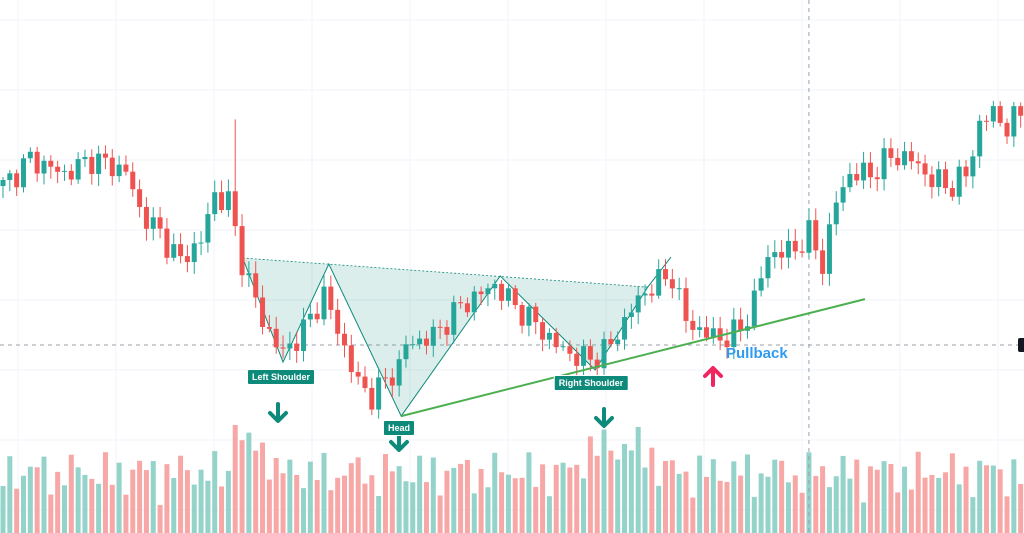 This screenshot has height=533, width=1024. What do you see at coordinates (281, 377) in the screenshot?
I see `left-shoulder-label: Left Shoulder` at bounding box center [281, 377].